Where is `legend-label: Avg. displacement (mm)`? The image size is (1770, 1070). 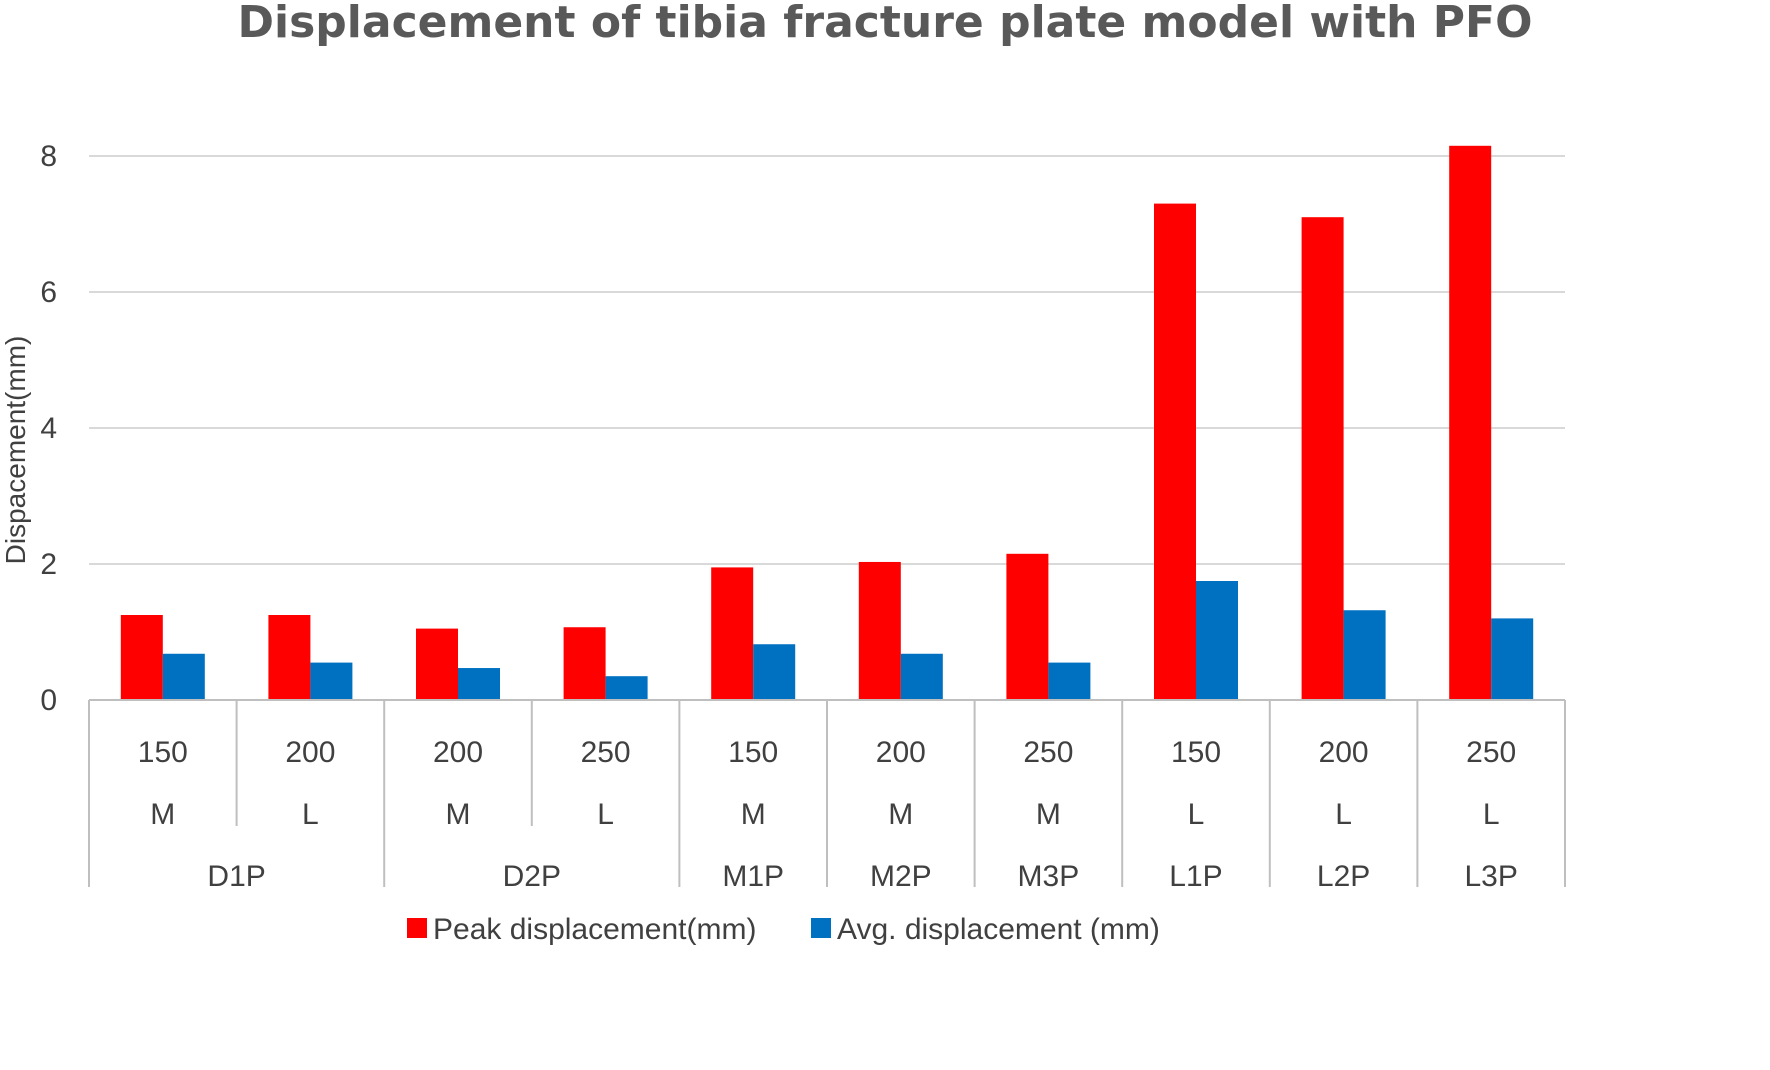
legend-label: Avg. displacement (mm) is located at coordinates (998, 929).